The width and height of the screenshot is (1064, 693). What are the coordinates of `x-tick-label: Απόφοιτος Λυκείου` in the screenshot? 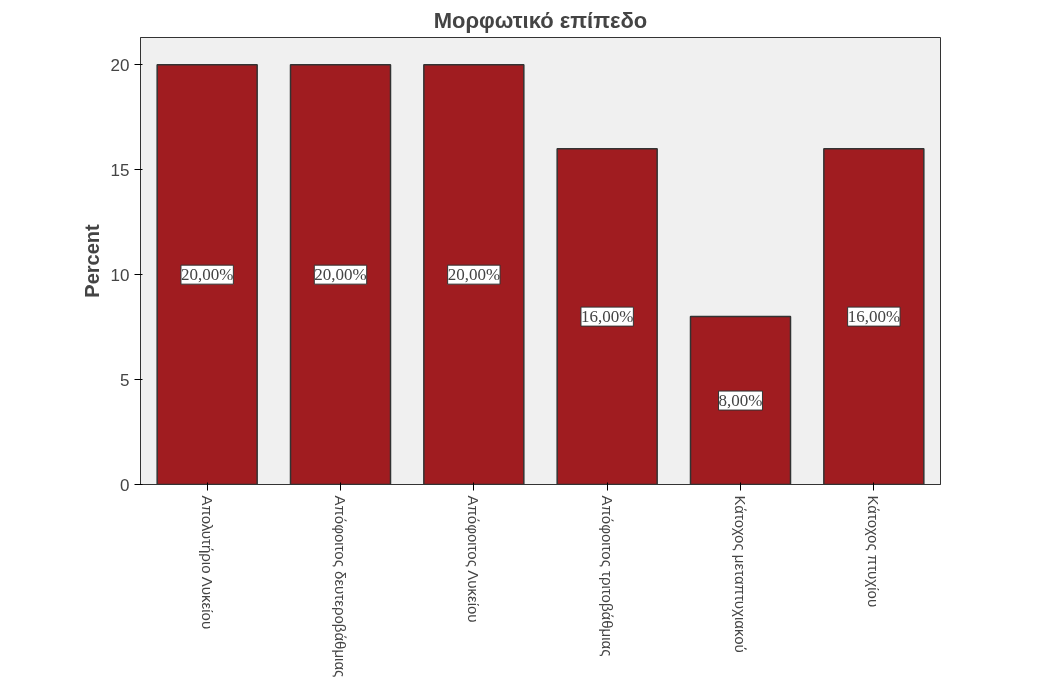 It's located at (474, 559).